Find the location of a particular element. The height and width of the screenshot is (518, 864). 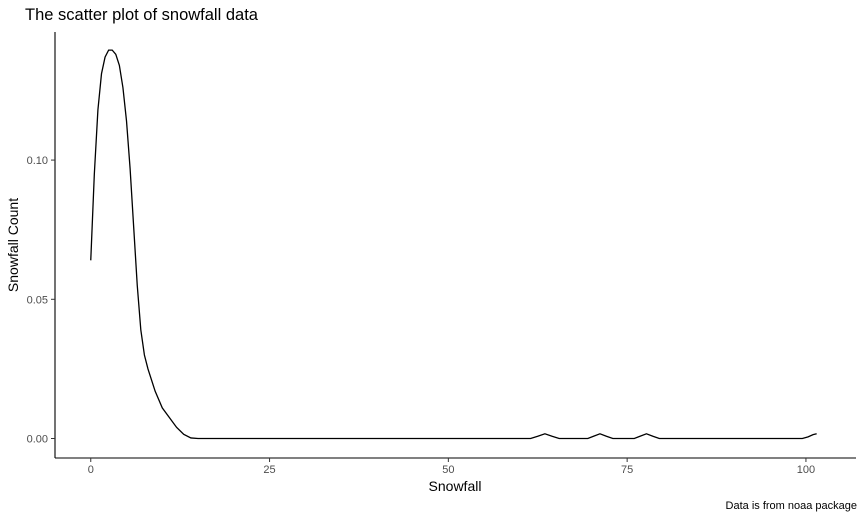

y-tick-label: 0.00 is located at coordinates (37, 440).